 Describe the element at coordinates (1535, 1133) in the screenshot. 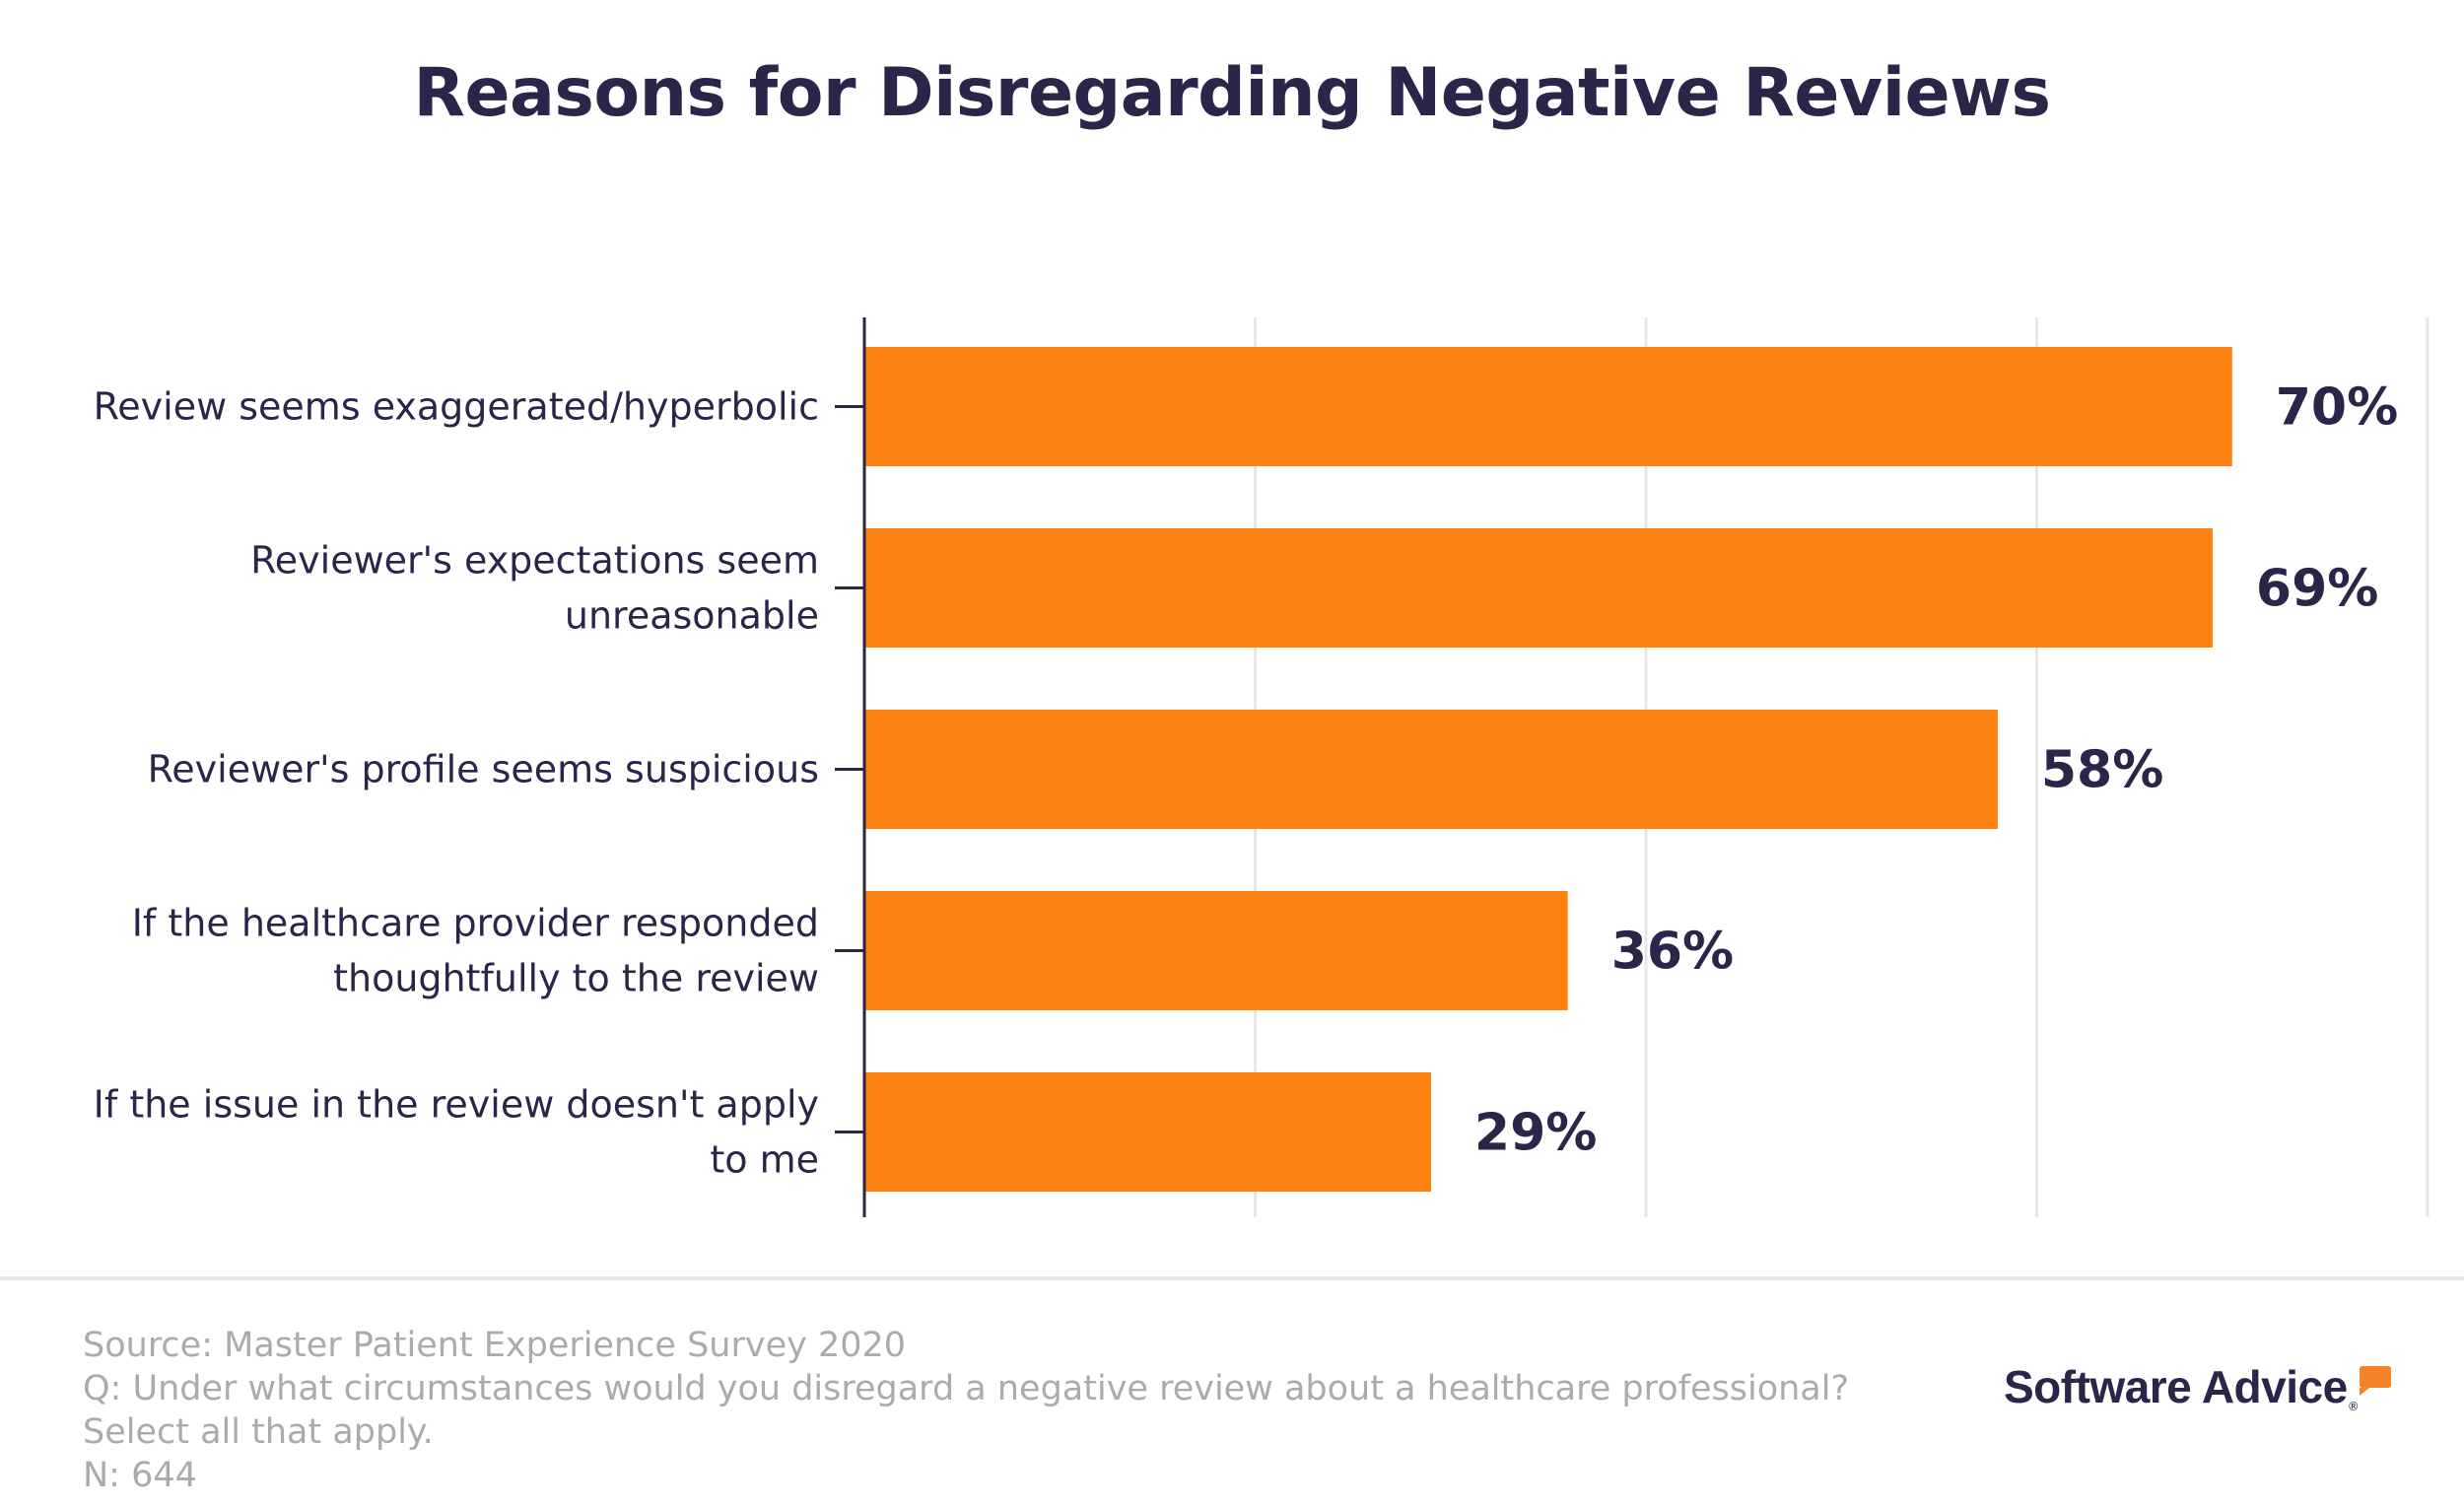

I see `data-label: 29%` at that location.